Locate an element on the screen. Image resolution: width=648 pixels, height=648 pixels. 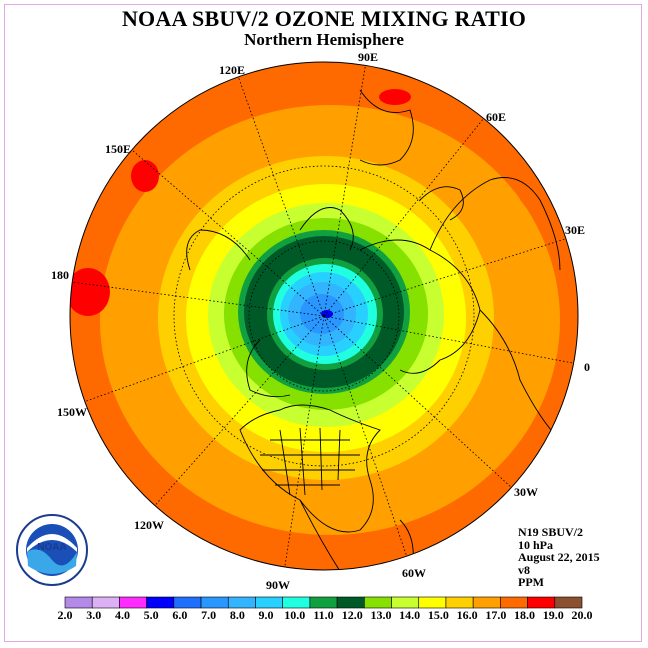
lon-label-60e: 60E is located at coordinates (496, 117).